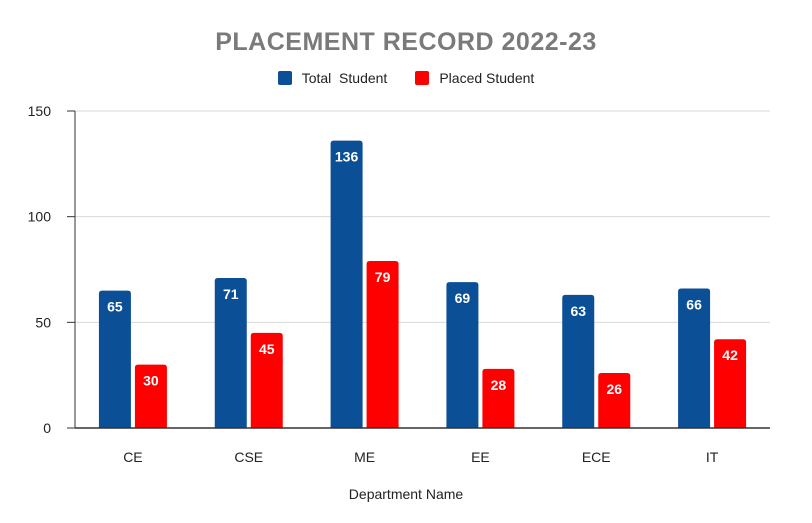  What do you see at coordinates (499, 385) in the screenshot?
I see `data-label: 28` at bounding box center [499, 385].